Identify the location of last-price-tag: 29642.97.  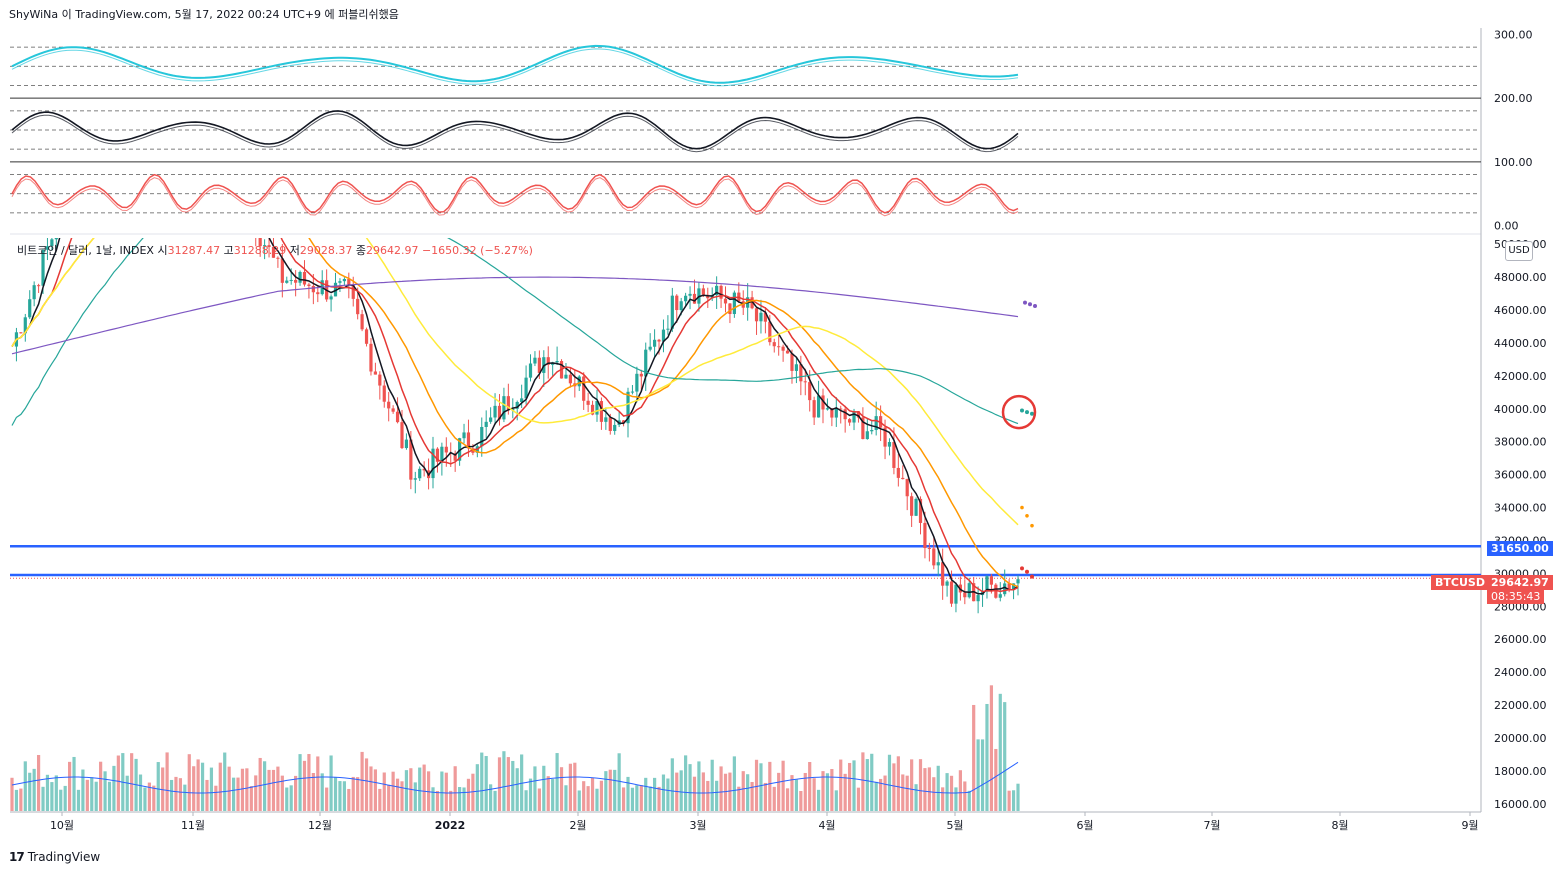
(1520, 582).